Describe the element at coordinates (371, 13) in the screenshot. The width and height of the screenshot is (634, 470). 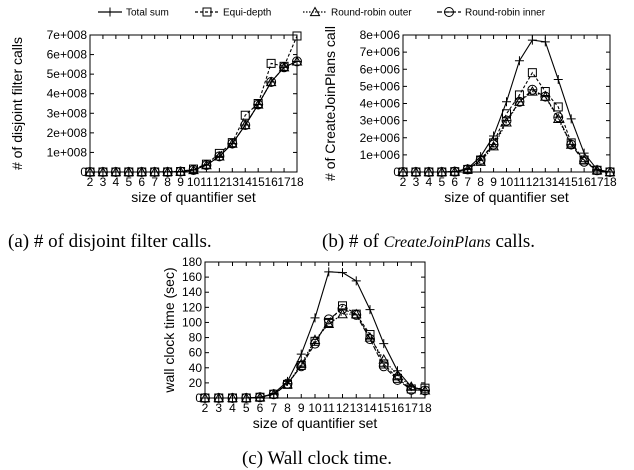
I see `legend-label-3: Round-robin outer` at that location.